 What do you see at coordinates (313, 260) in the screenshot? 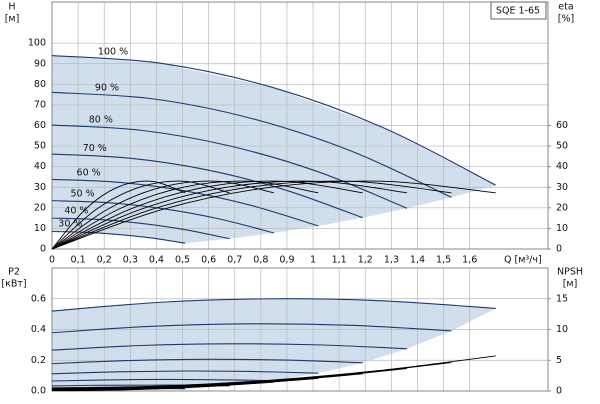
I see `x-tick-label: 1` at bounding box center [313, 260].